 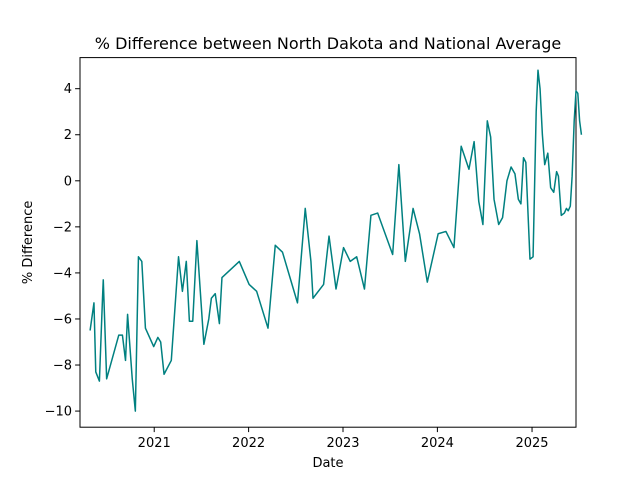 I want to click on x-axis: 2021 2022 2023 2024 2025, so click(x=343, y=439).